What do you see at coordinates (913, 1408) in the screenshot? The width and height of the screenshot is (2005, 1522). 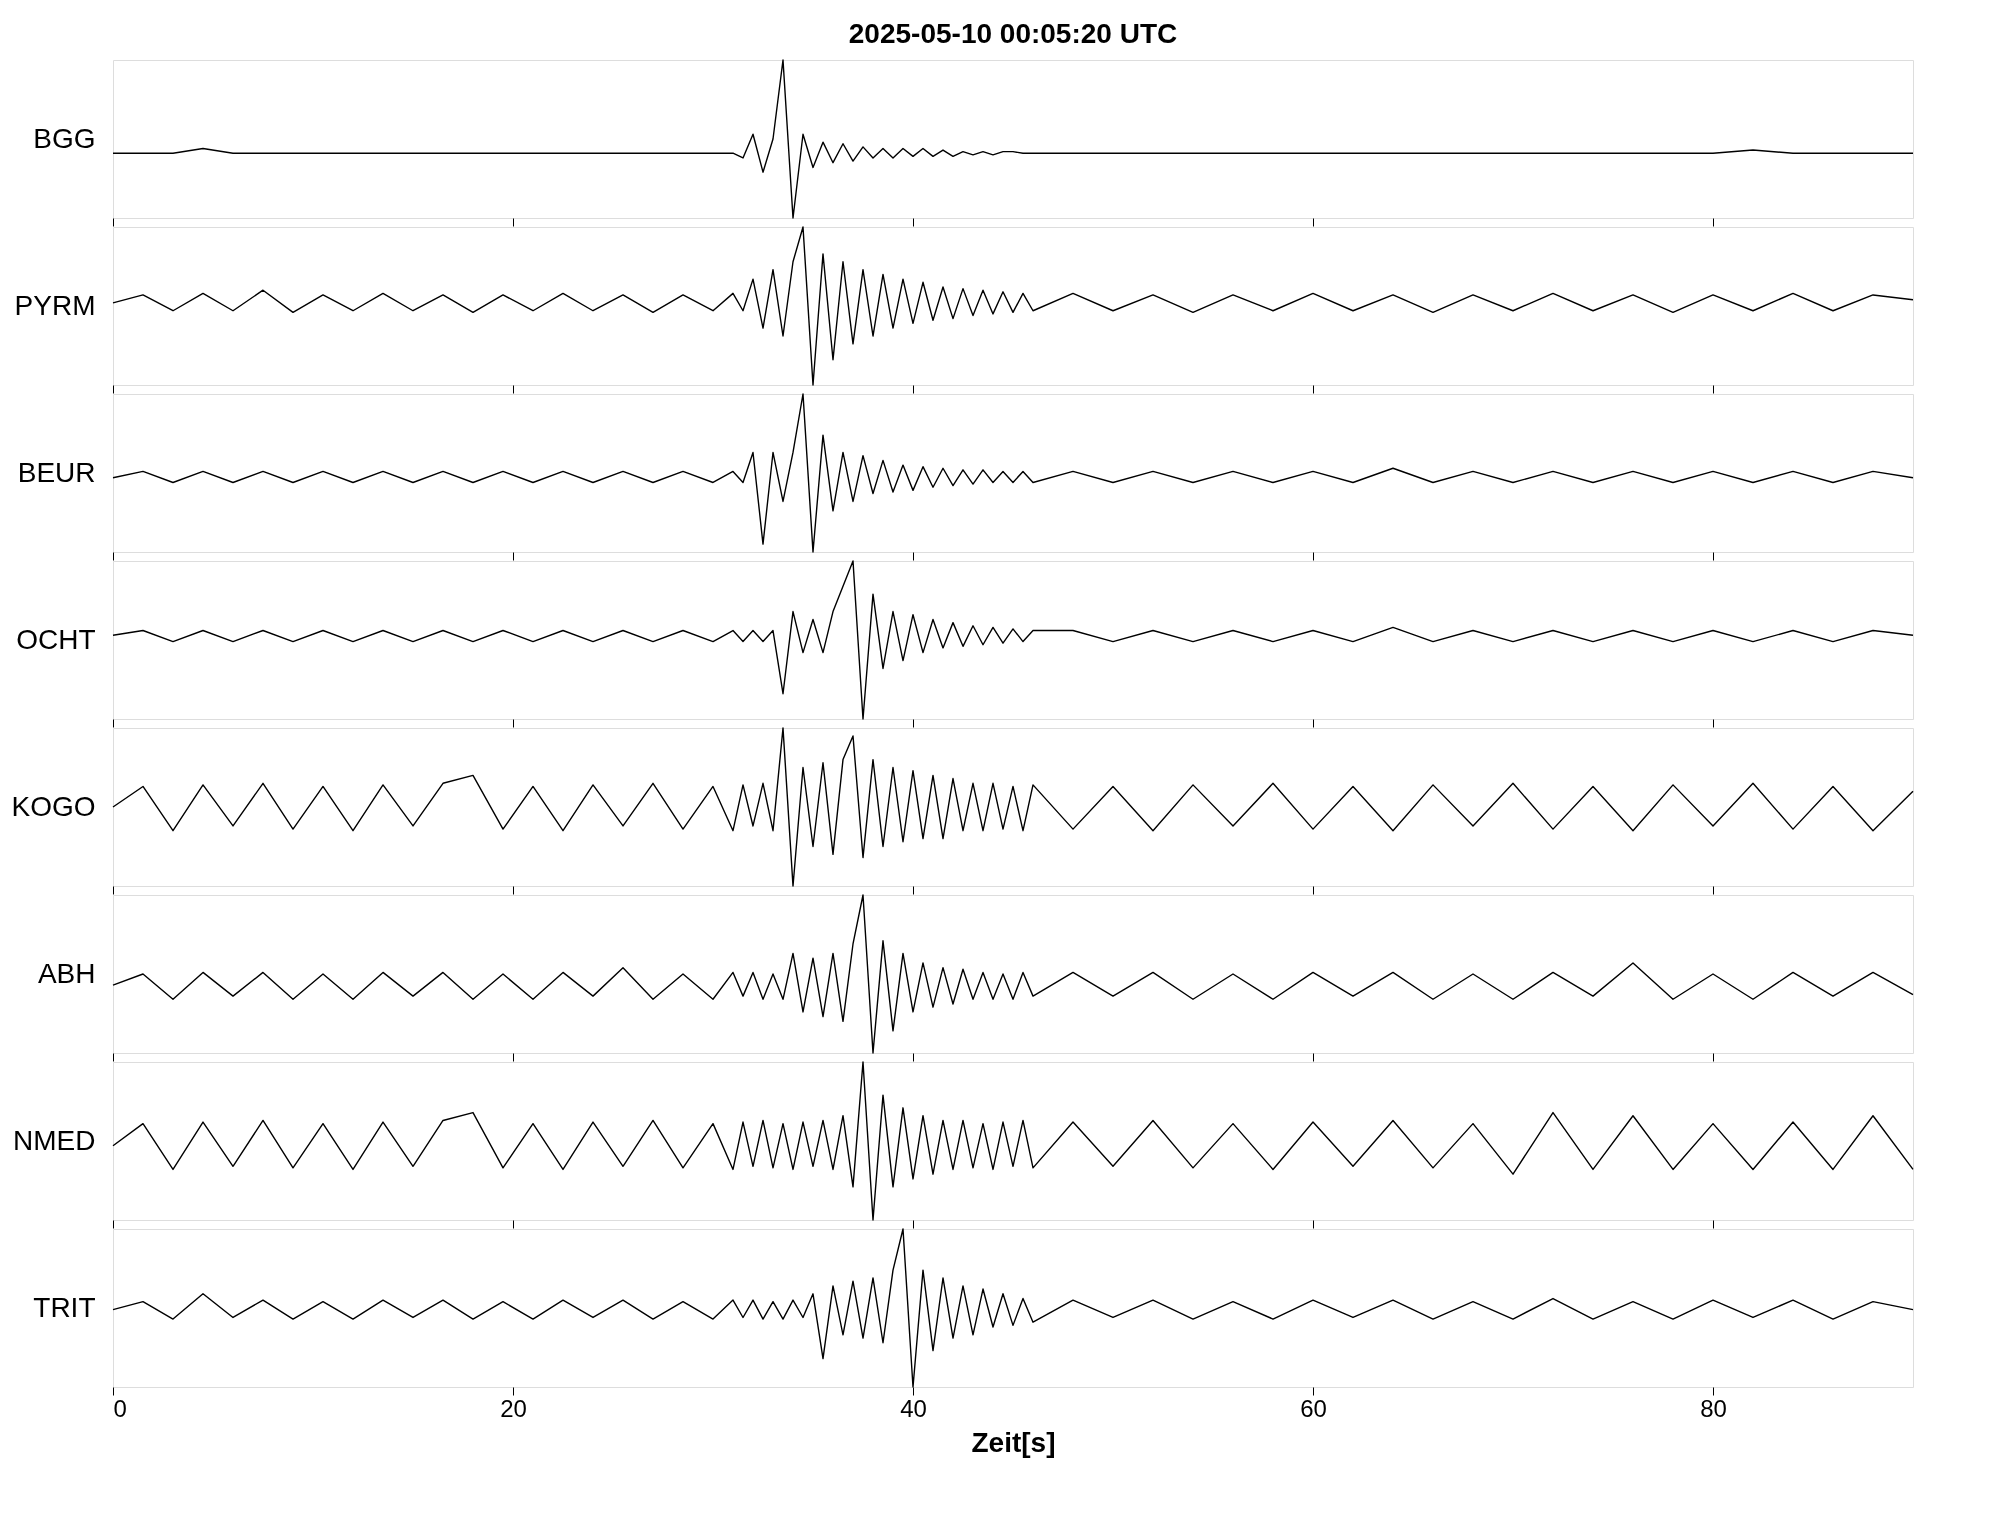 I see `x-tick-label: 40` at bounding box center [913, 1408].